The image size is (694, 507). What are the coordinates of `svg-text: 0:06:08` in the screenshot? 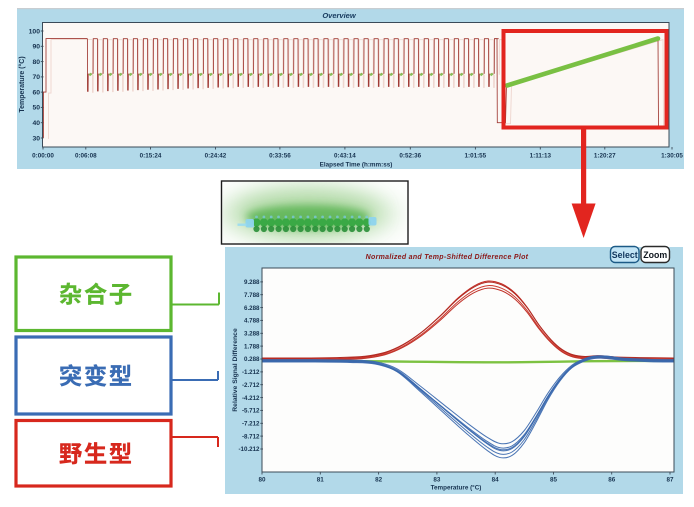 It's located at (86, 156).